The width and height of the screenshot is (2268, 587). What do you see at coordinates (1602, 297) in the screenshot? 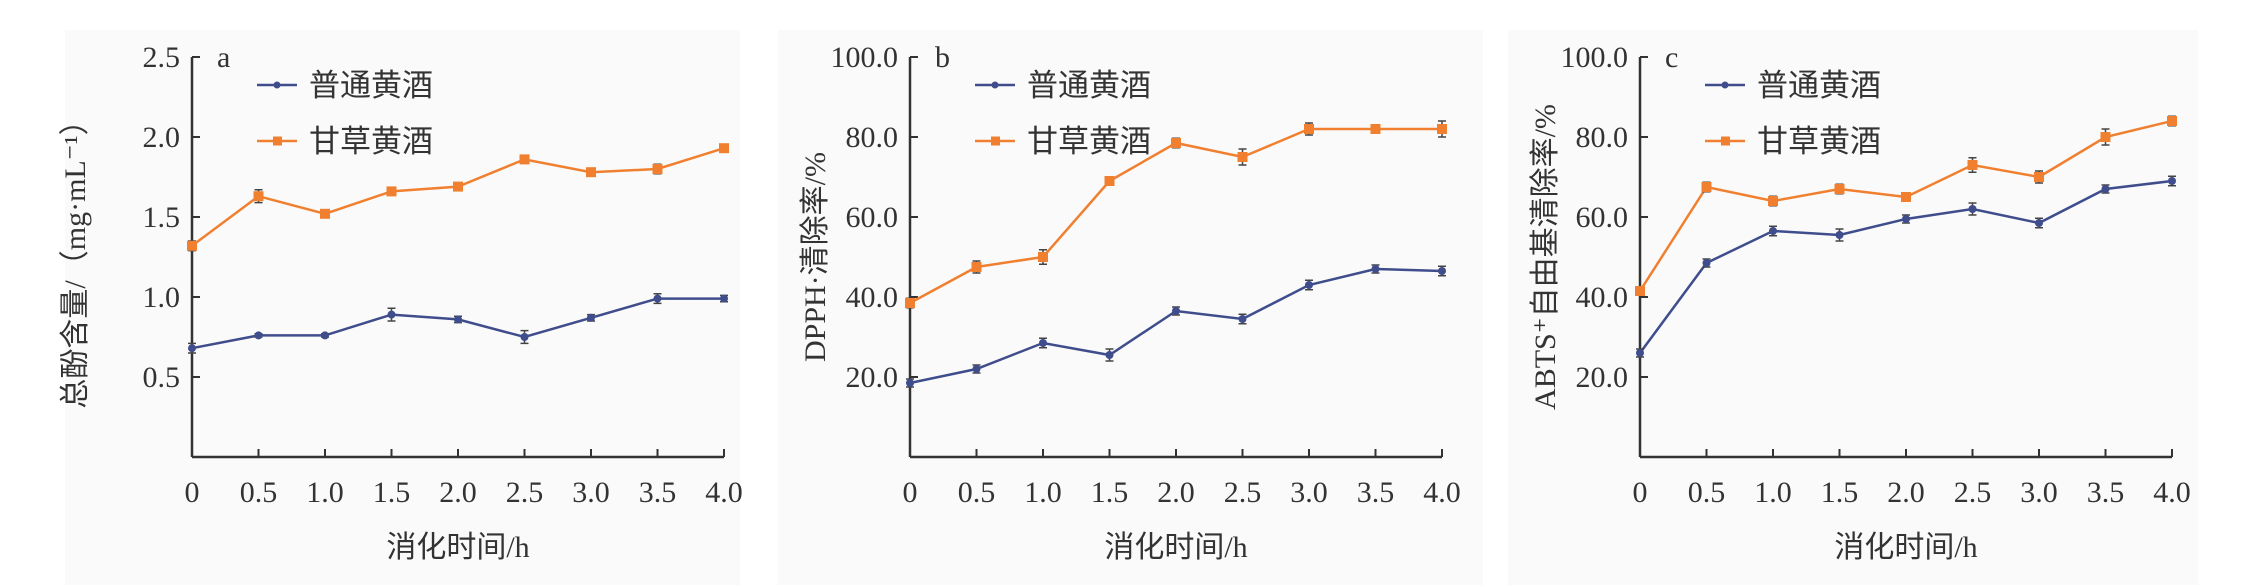
I see `y-tick-label: 40.0` at bounding box center [1602, 297].